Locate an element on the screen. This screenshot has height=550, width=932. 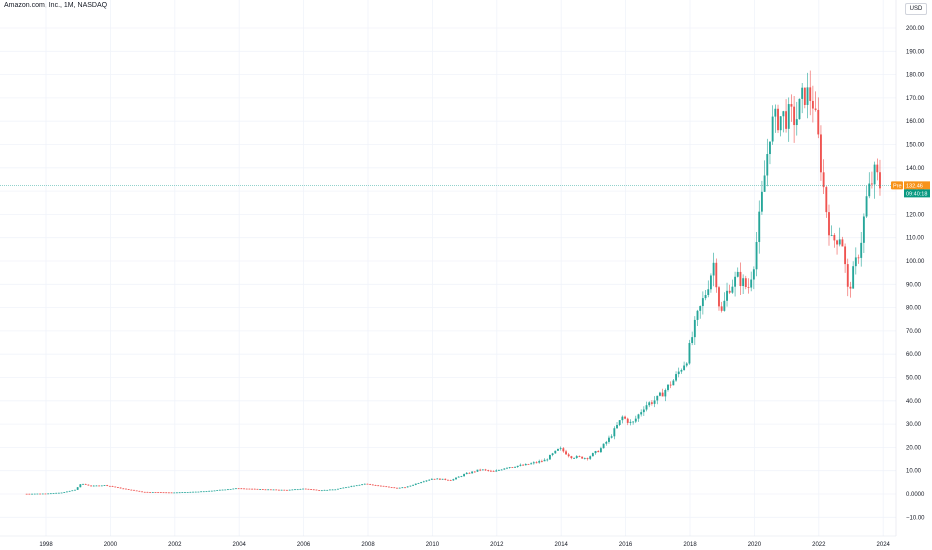
x-tick-label: 2006 is located at coordinates (304, 545).